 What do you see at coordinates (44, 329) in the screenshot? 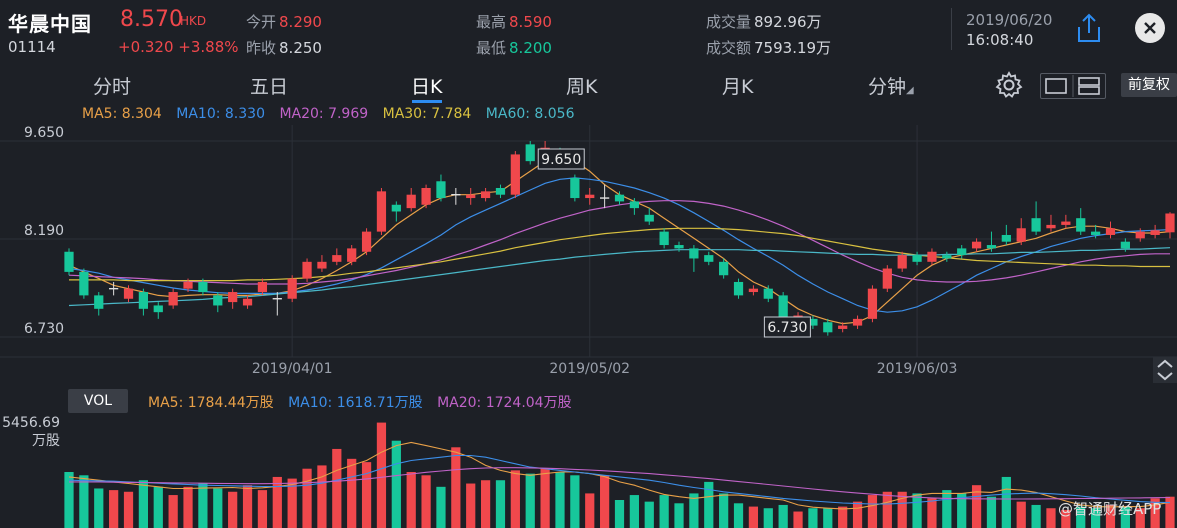
I see `y-tick-label: 6.730` at bounding box center [44, 329].